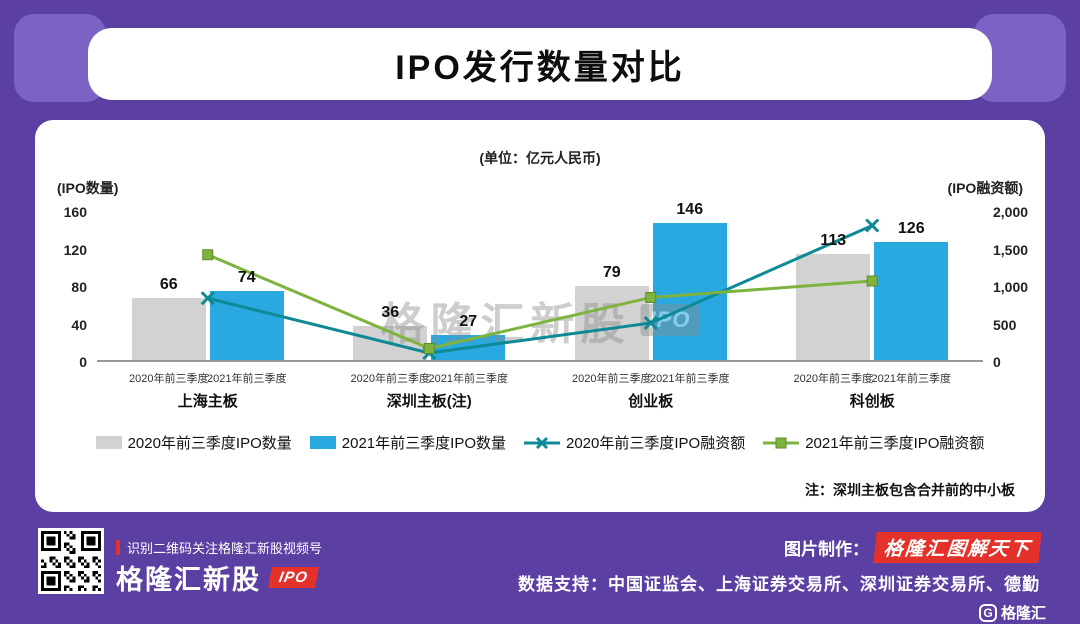  I want to click on bar-value-label: 126, so click(911, 228).